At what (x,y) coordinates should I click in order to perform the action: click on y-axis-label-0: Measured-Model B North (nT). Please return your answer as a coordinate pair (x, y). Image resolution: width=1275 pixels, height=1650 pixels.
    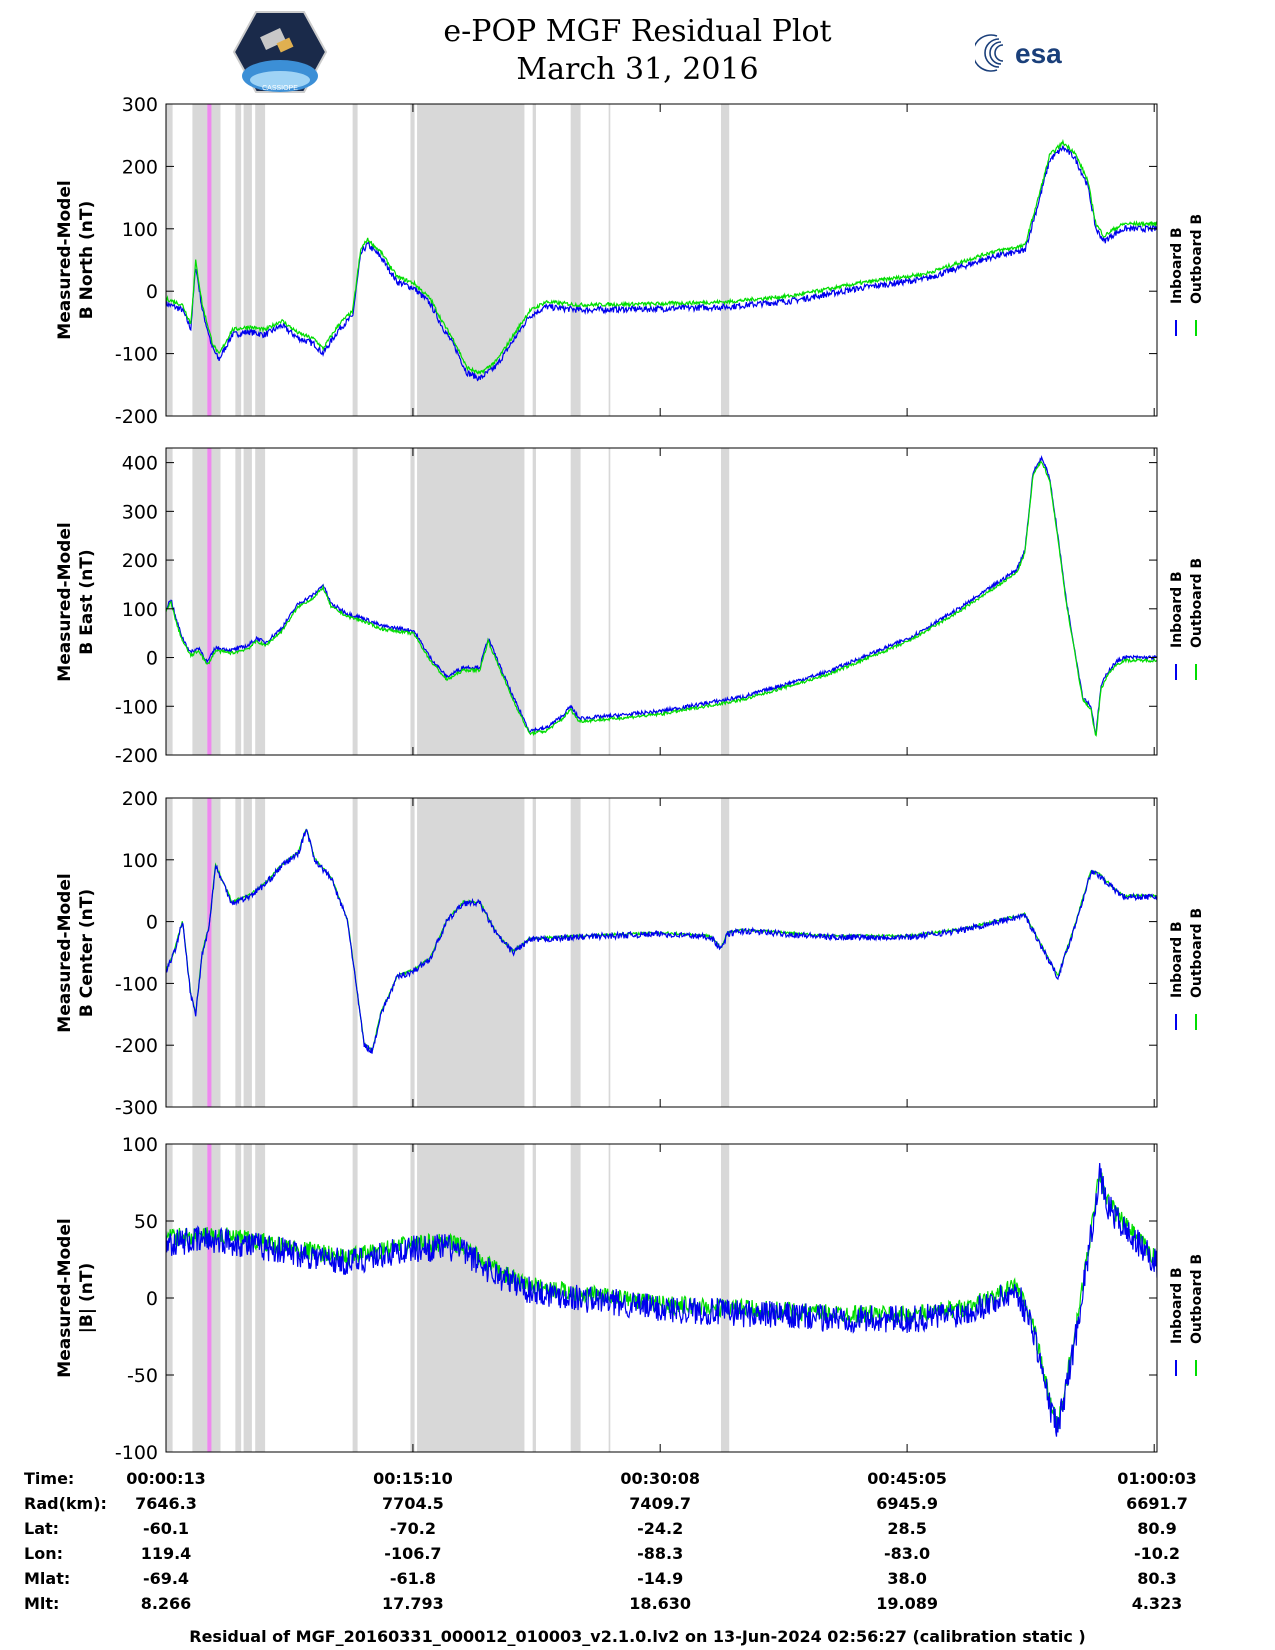
    Looking at the image, I should click on (76, 260).